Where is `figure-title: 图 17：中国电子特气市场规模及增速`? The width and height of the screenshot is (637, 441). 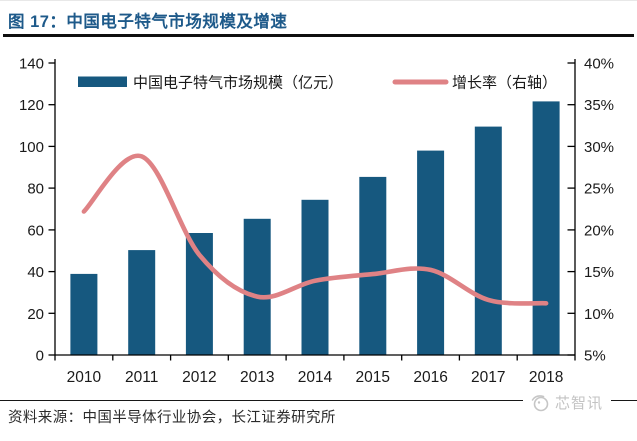
figure-title: 图 17：中国电子特气市场规模及增速 is located at coordinates (148, 22).